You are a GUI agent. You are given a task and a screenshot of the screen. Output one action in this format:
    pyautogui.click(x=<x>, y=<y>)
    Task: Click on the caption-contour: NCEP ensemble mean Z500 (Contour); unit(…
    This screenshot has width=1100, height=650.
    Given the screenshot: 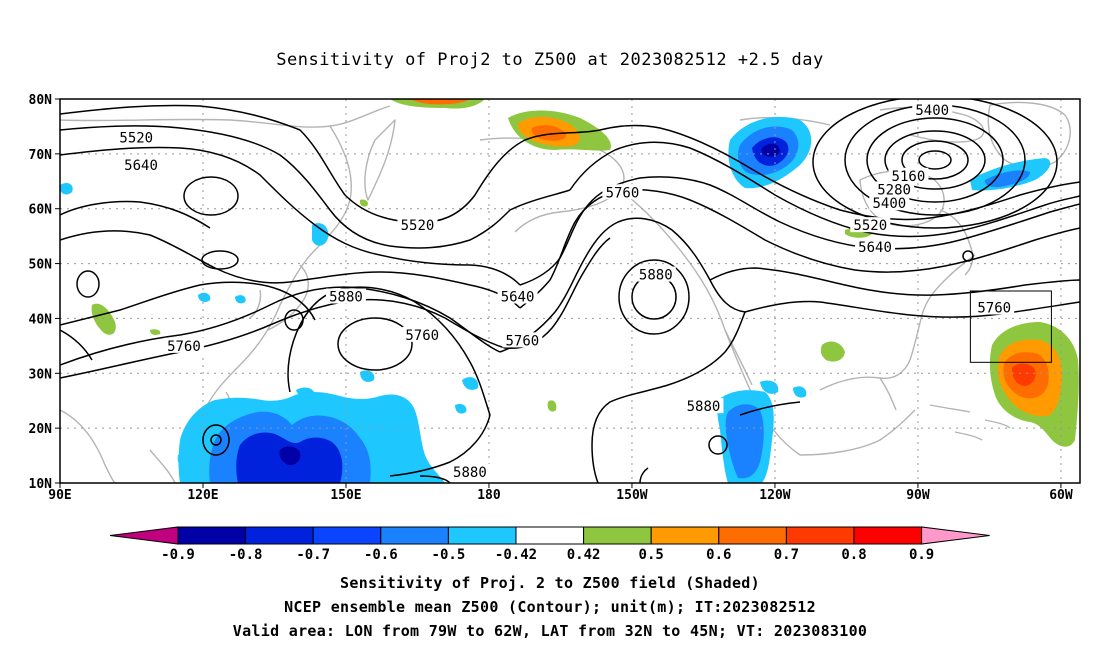 What is the action you would take?
    pyautogui.click(x=550, y=607)
    